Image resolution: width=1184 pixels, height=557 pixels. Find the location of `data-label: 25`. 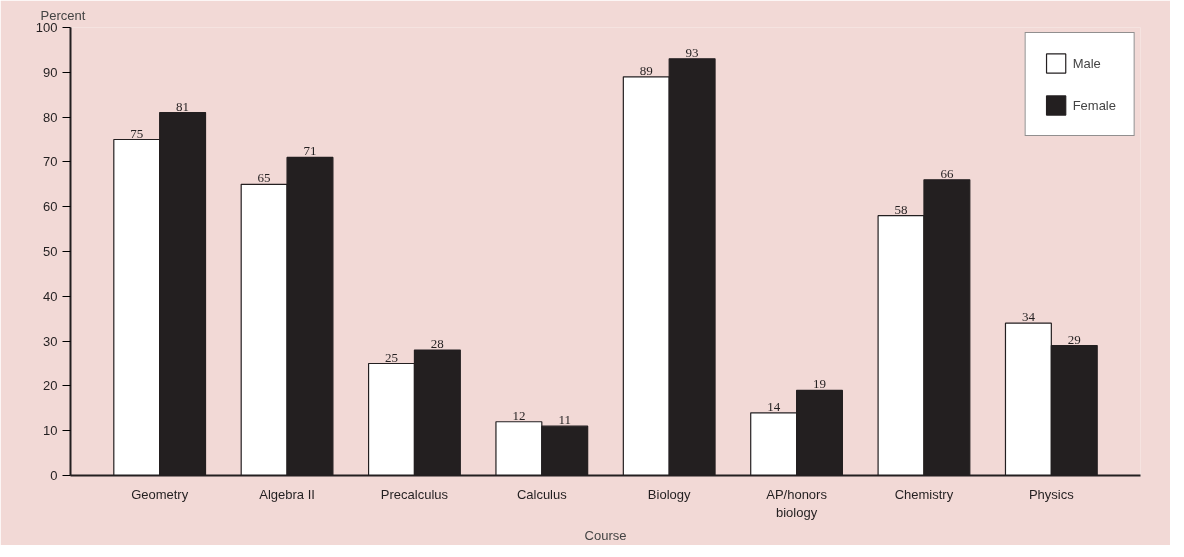

data-label: 25 is located at coordinates (391, 357).